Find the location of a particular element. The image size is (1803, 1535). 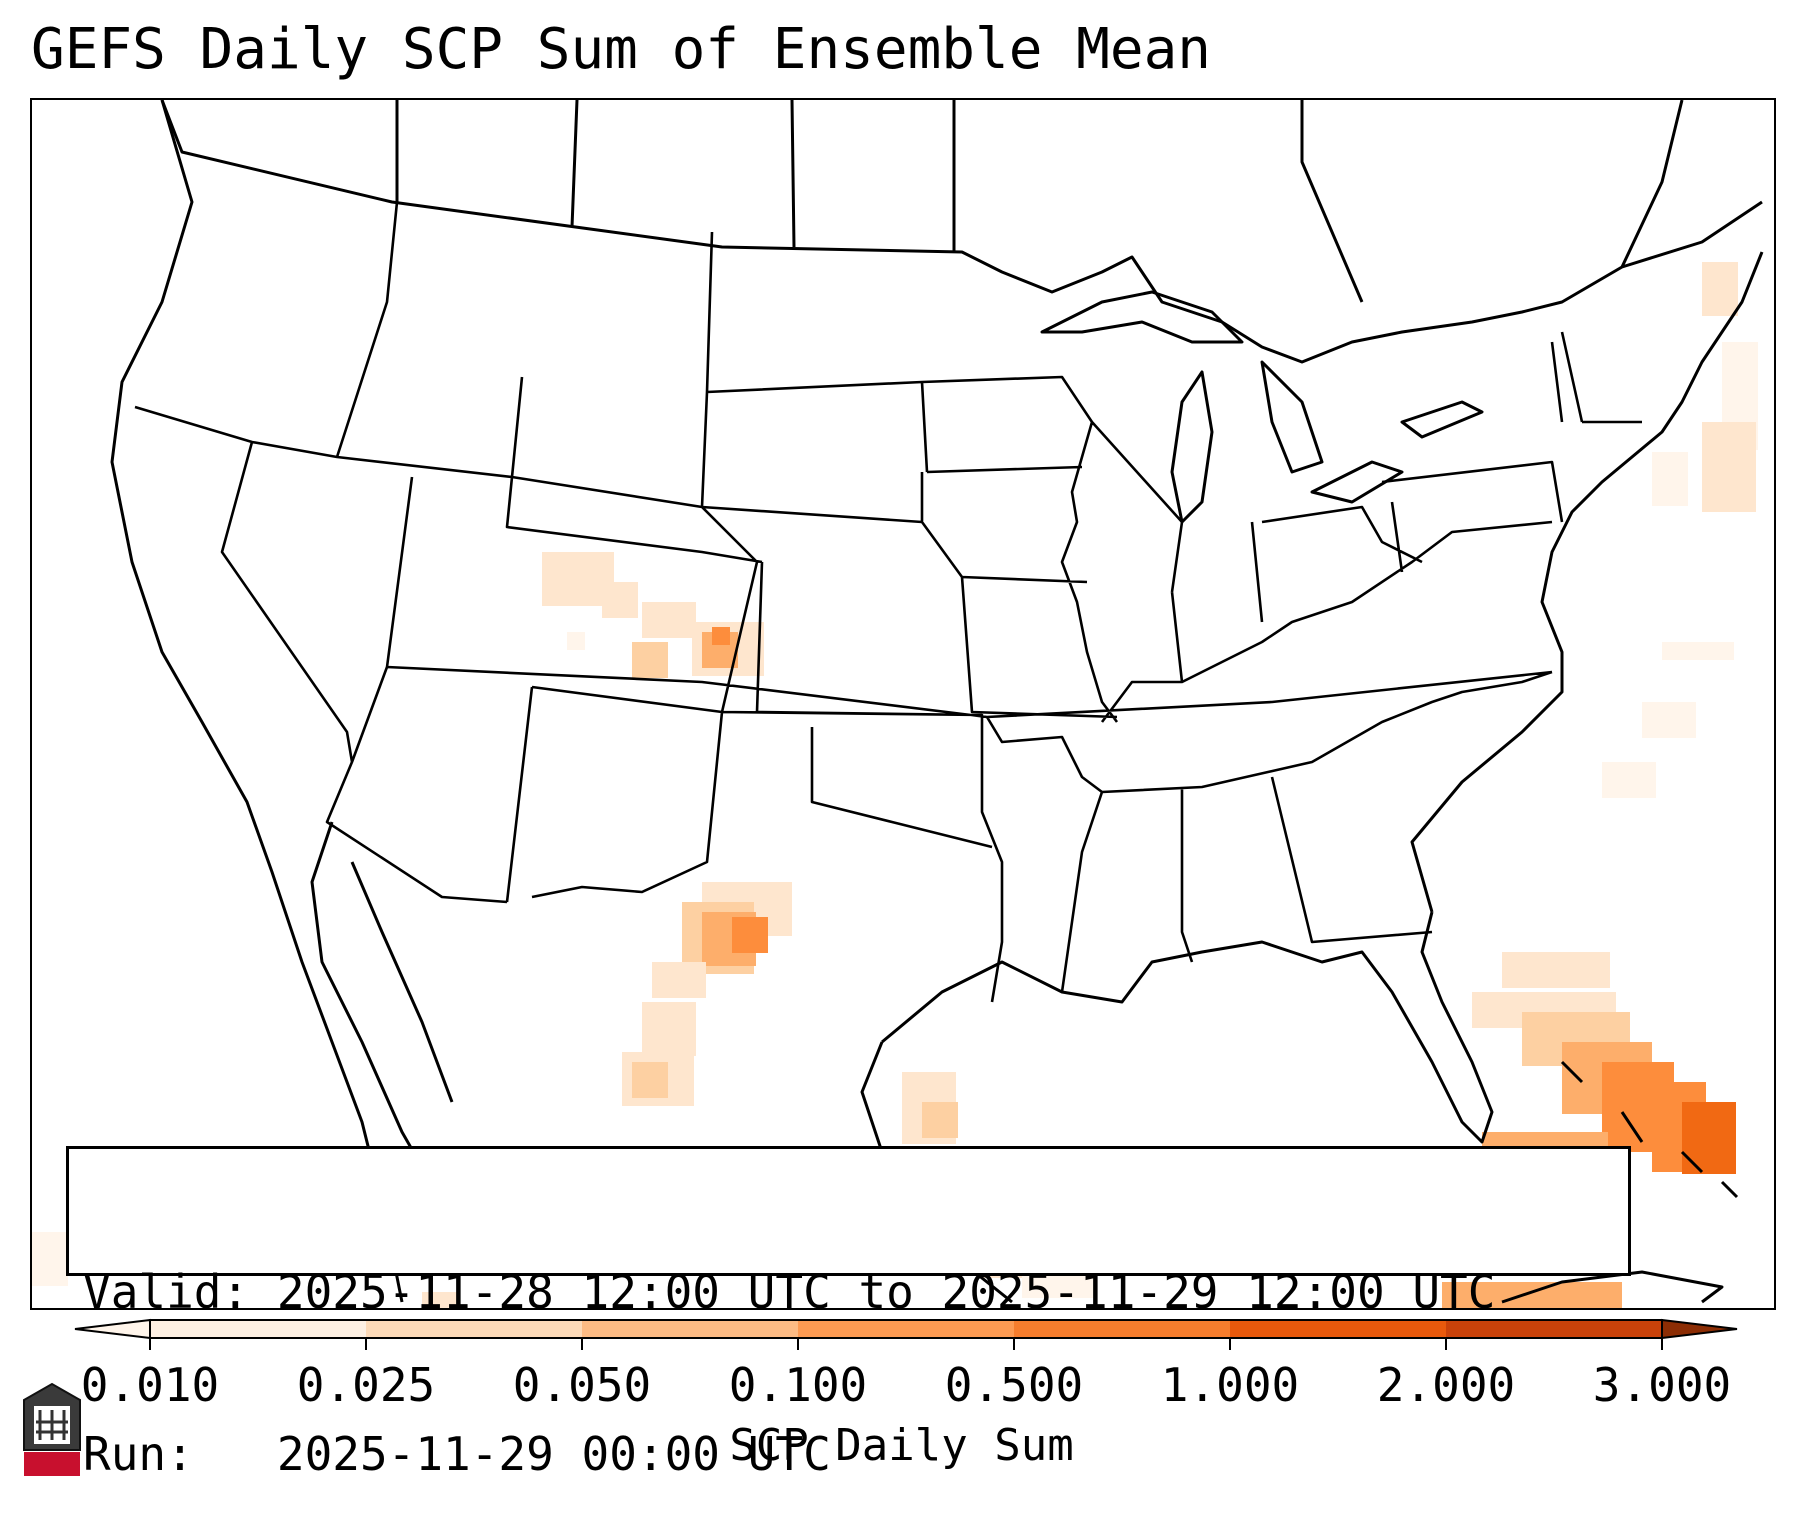

run-label: Run: is located at coordinates (138, 1454).